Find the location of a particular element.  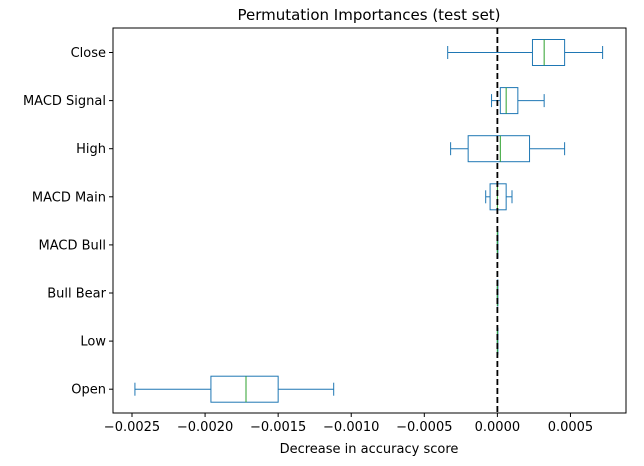

x-tick-label: 0.0005 is located at coordinates (571, 427).